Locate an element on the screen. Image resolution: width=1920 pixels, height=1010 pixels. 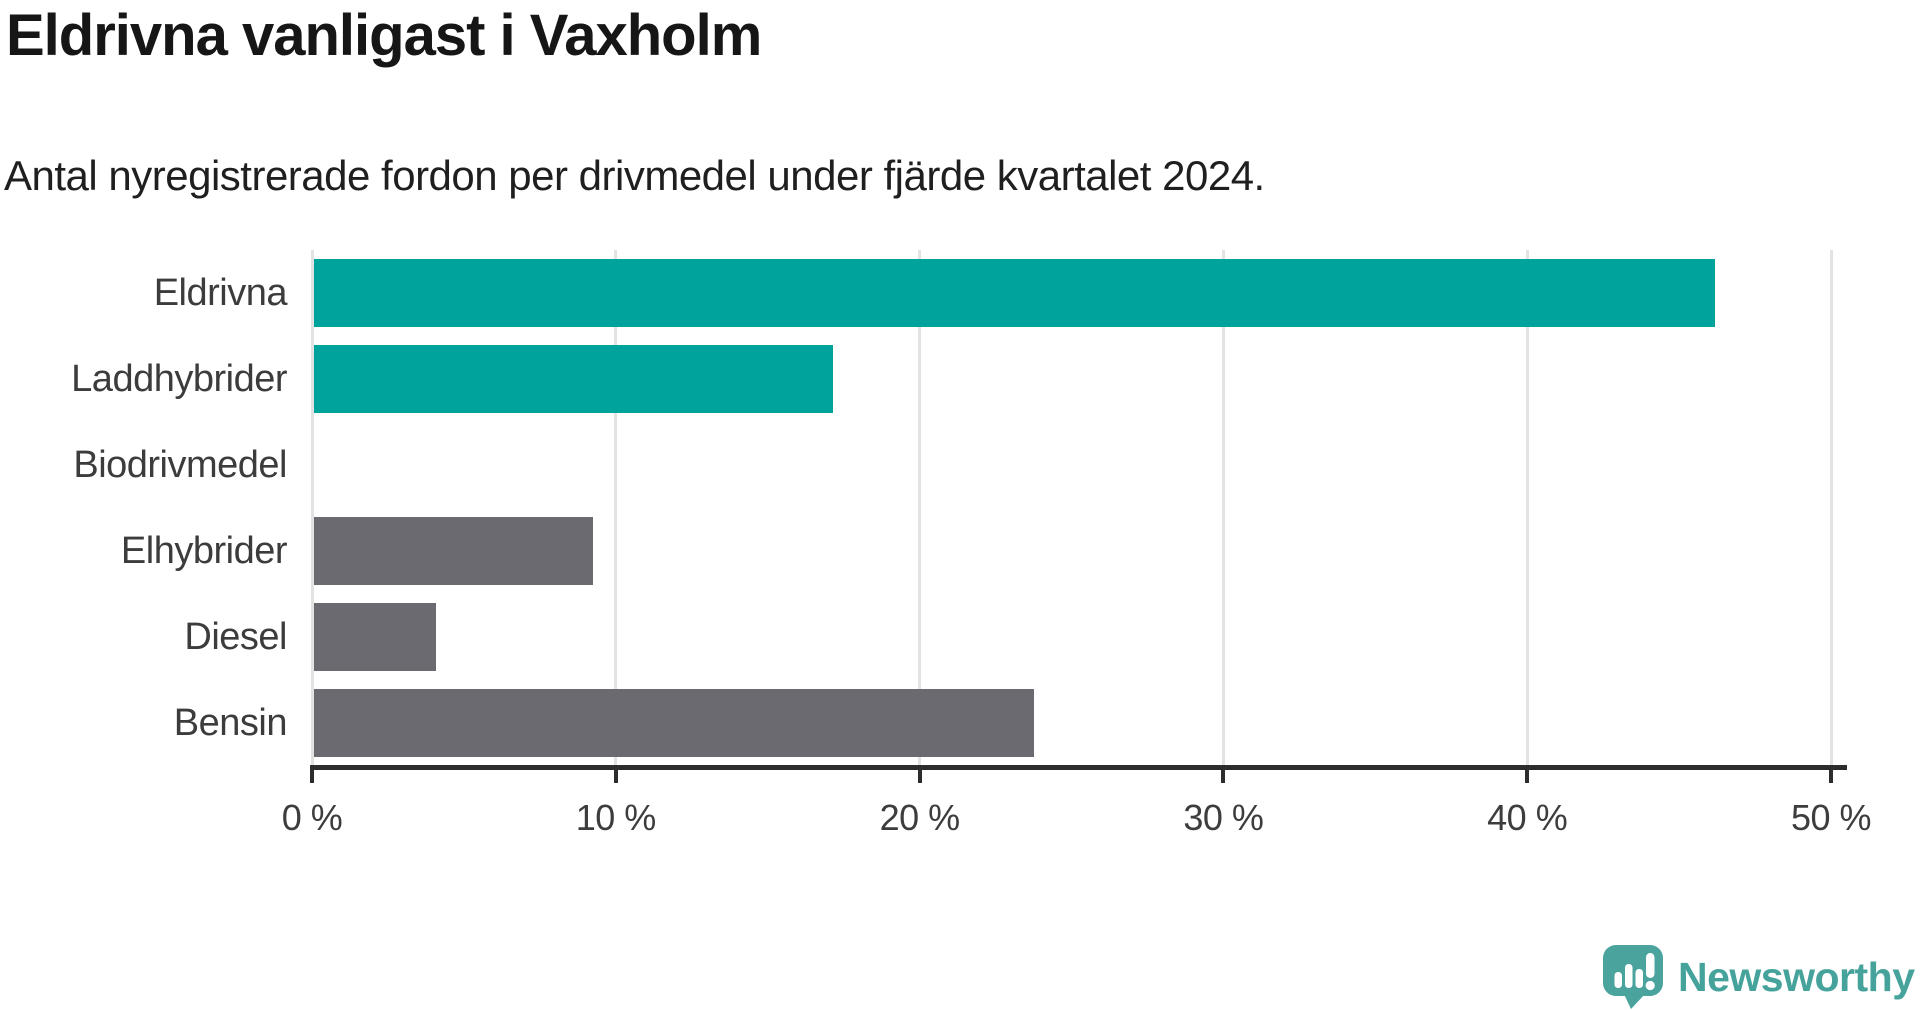
category-label: Diesel is located at coordinates (235, 637).